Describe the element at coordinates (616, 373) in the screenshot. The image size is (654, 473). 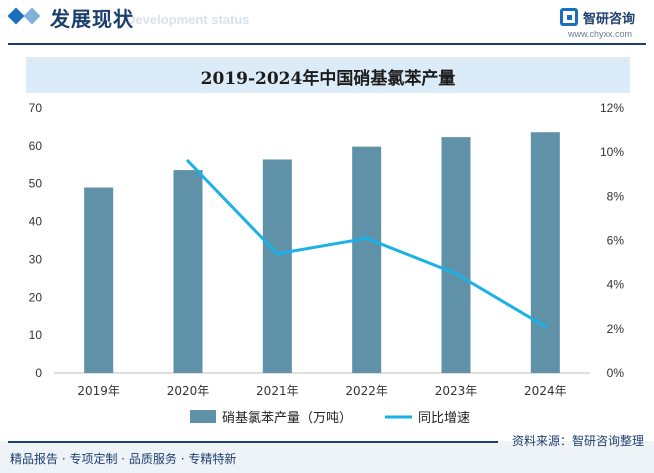
I see `y-right-tick-label: 0%` at that location.